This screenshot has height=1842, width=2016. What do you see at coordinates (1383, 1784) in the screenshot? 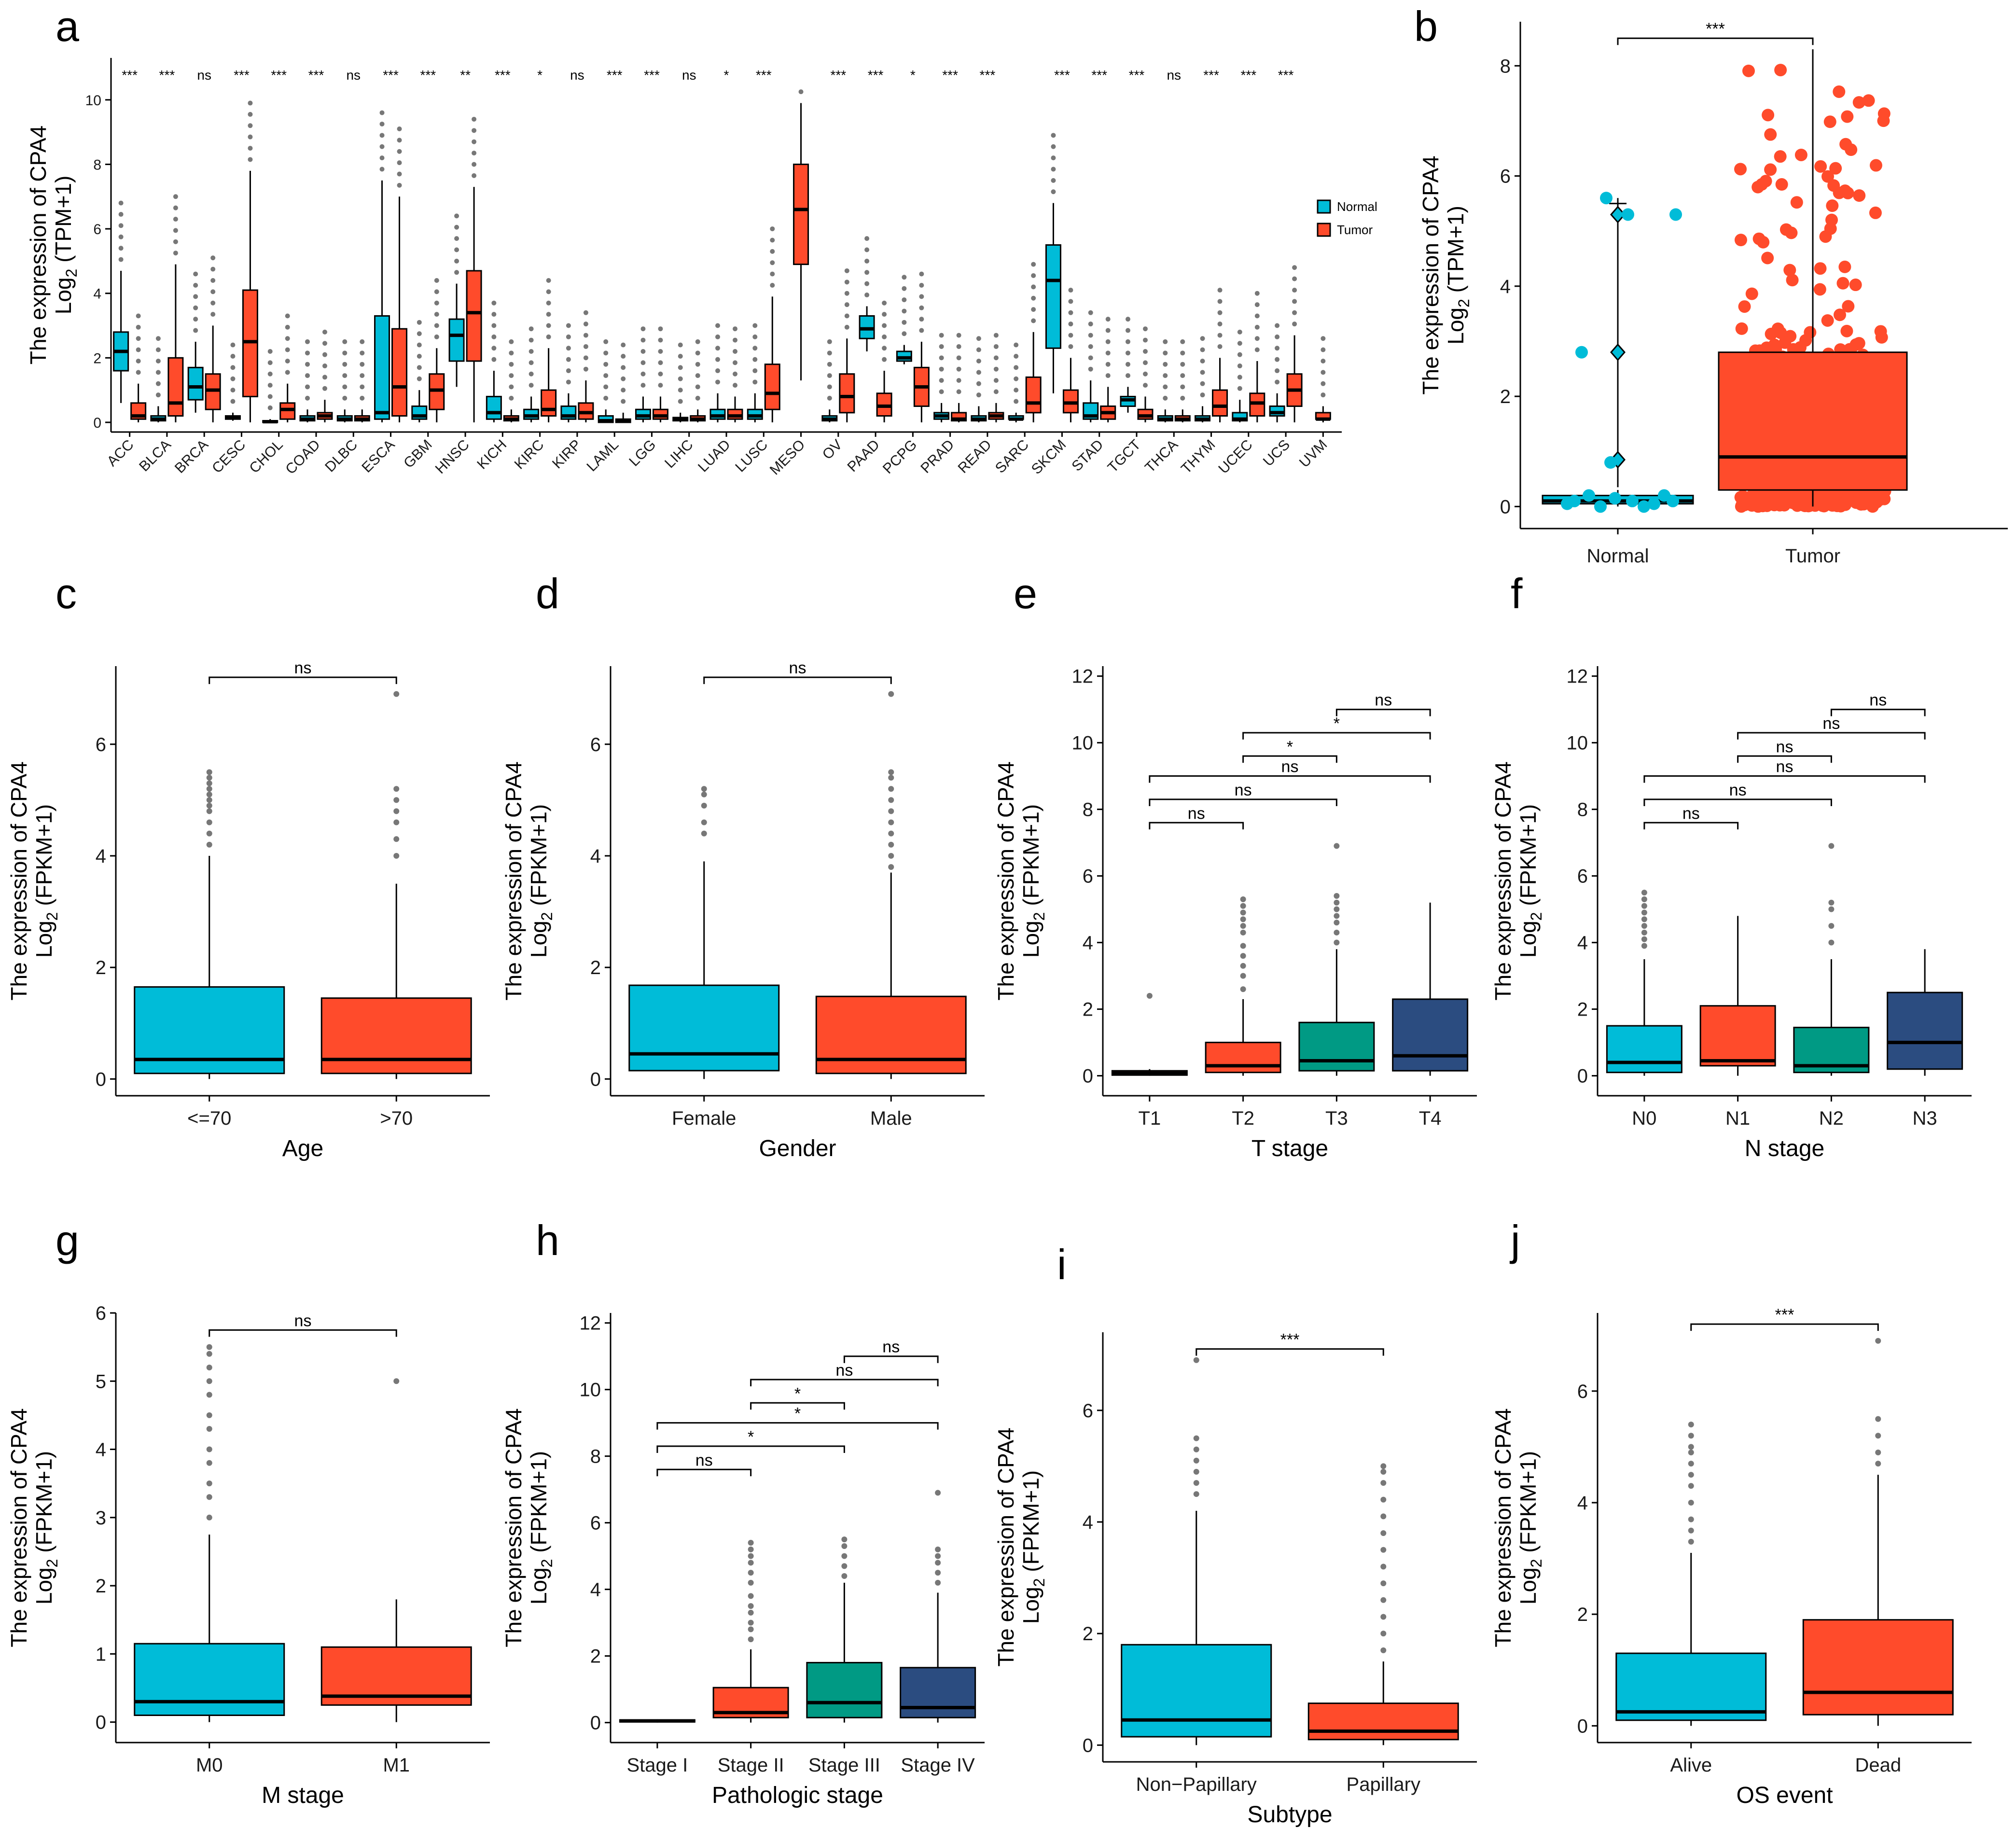
I see `x-tick-label: Papillary` at bounding box center [1383, 1784].